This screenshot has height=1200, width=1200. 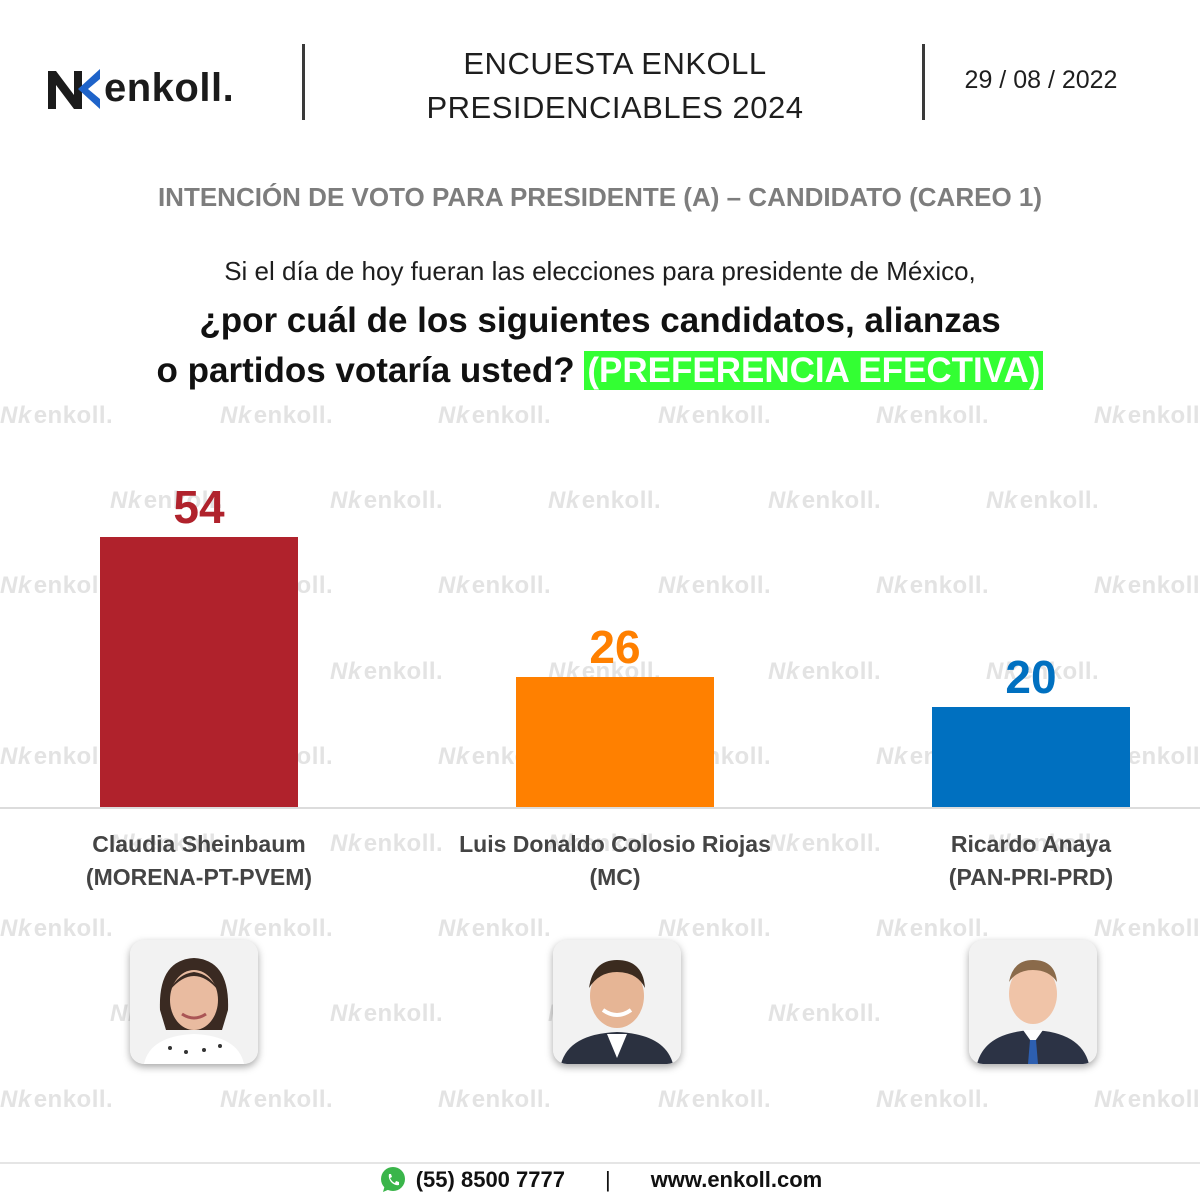 What do you see at coordinates (490, 1179) in the screenshot?
I see `contact-phone: (55) 8500 7777` at bounding box center [490, 1179].